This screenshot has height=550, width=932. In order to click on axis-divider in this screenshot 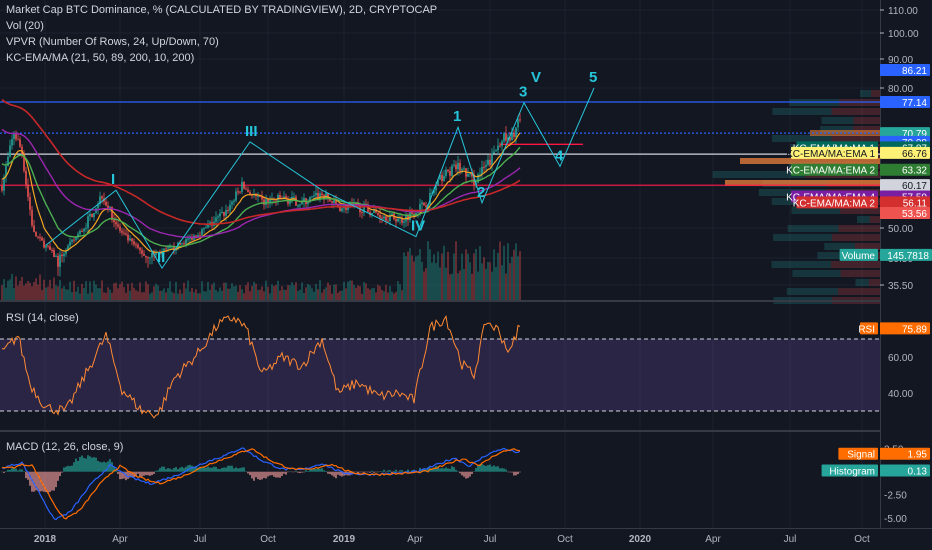, I will do `click(880, 264)`.